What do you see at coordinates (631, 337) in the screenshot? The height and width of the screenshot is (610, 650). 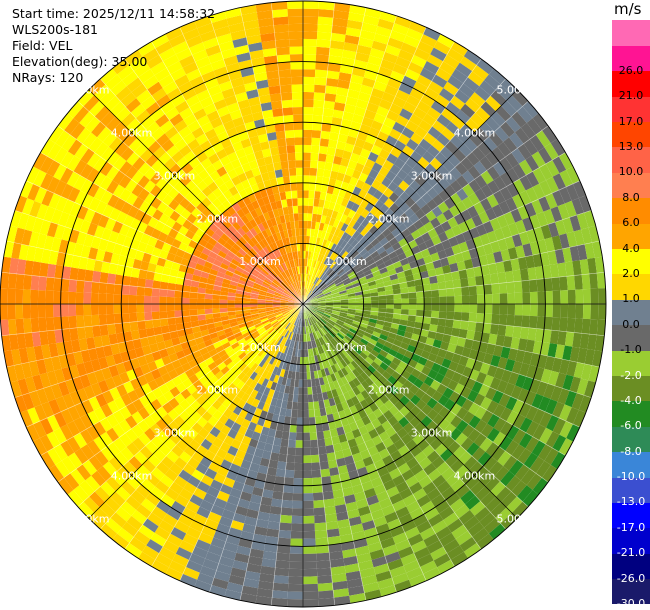 I see `colorbar-swatch` at bounding box center [631, 337].